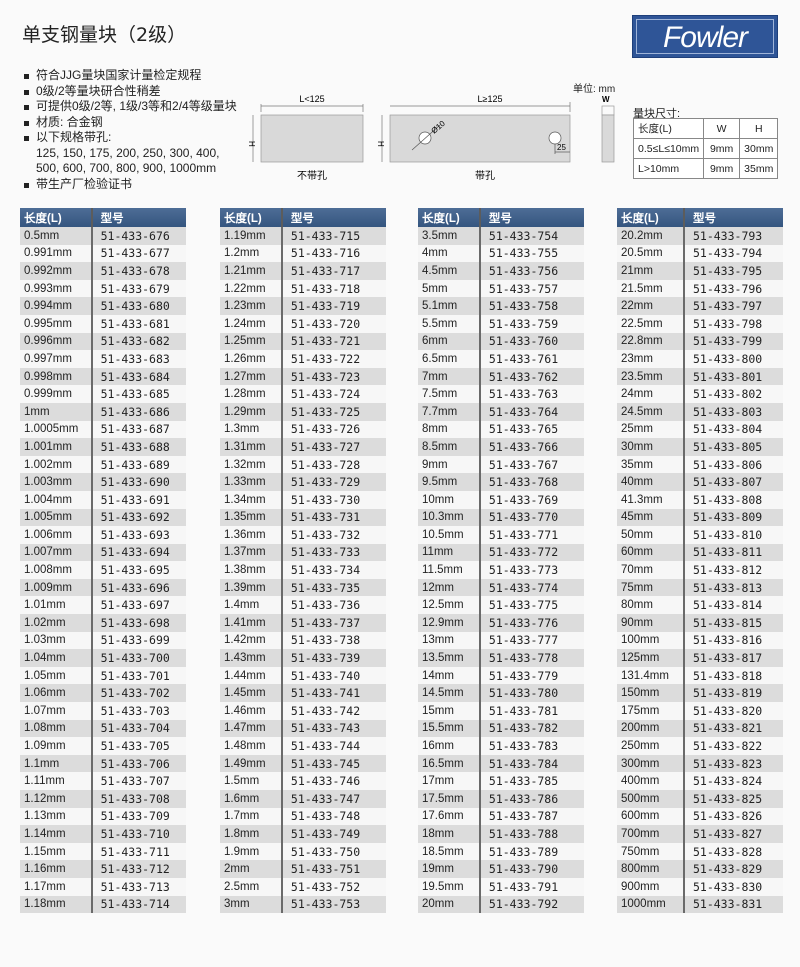 This screenshot has width=800, height=967. What do you see at coordinates (700, 869) in the screenshot?
I see `table-row: 800mm 51-433-829` at bounding box center [700, 869].